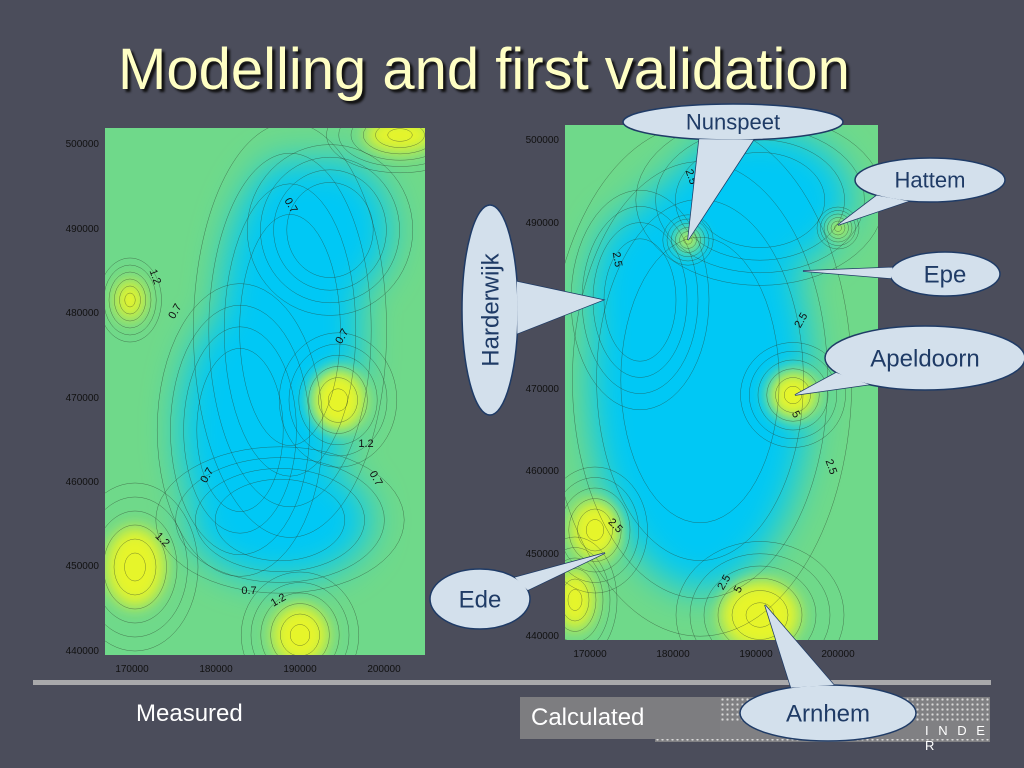 This screenshot has width=1024, height=768. Describe the element at coordinates (901, 274) in the screenshot. I see `callout-epe: Epe` at that location.